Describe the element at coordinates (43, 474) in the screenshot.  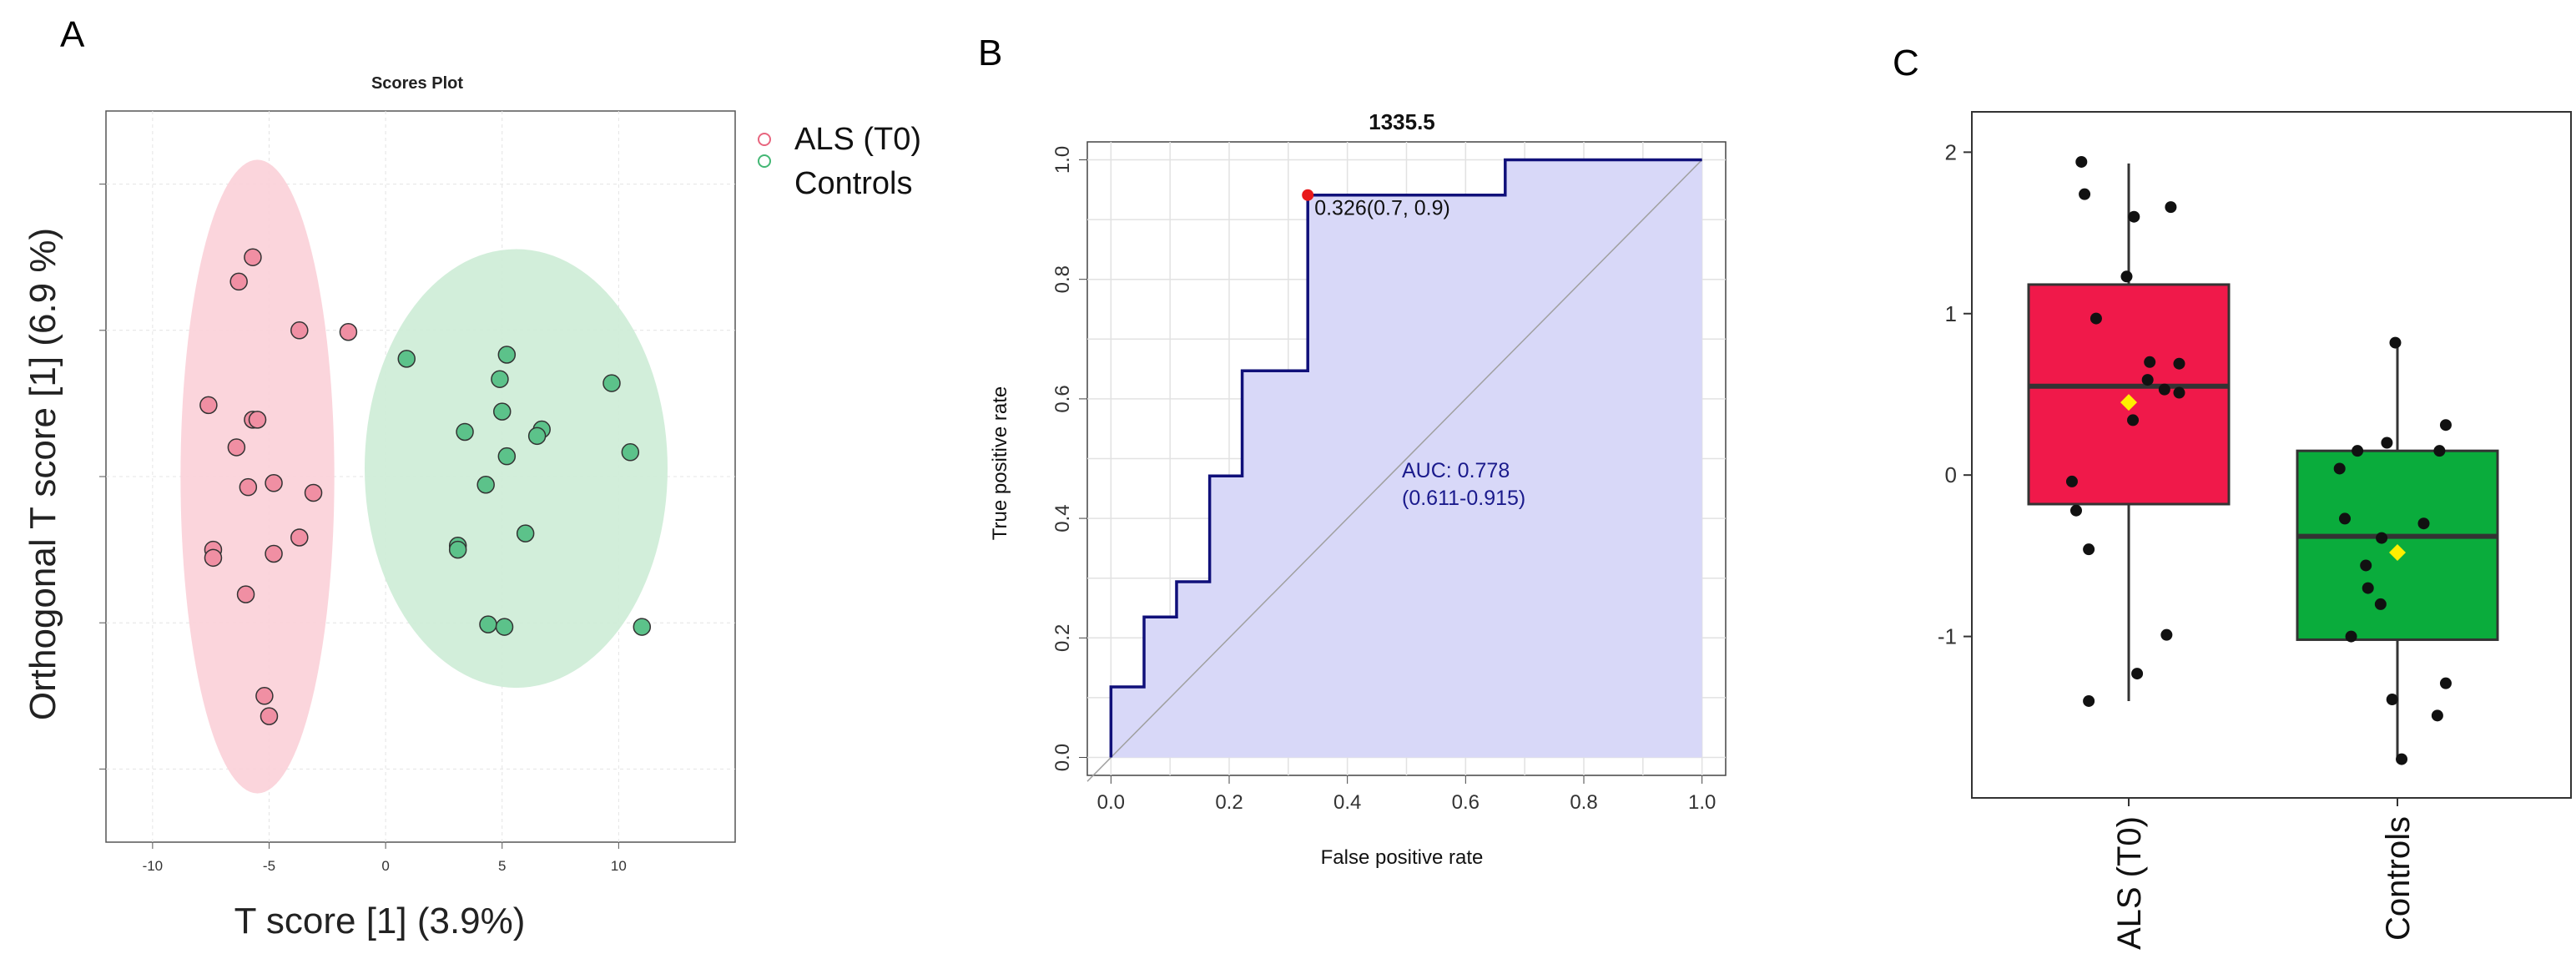
I see `scores-plot-y-title: Orthogonal T score [1] (6.9 %)` at that location.